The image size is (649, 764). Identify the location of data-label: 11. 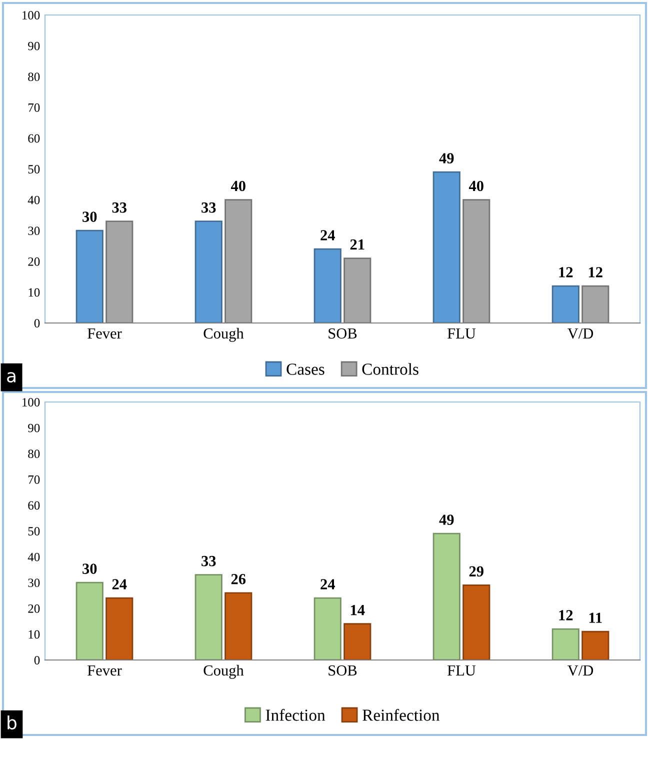
(595, 617).